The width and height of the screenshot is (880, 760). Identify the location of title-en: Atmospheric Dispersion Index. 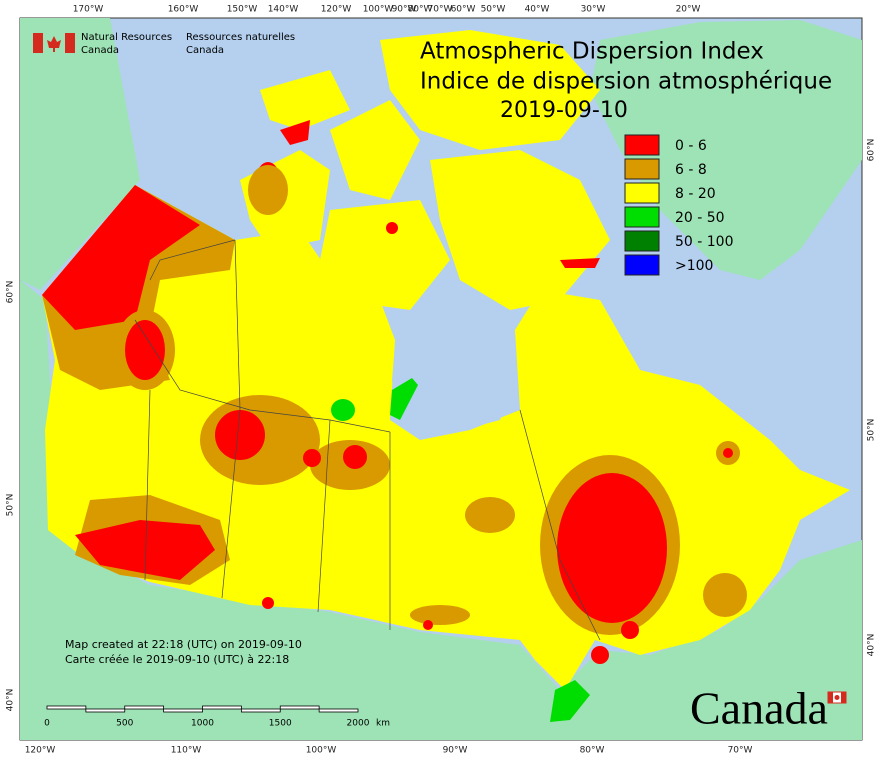
(592, 52).